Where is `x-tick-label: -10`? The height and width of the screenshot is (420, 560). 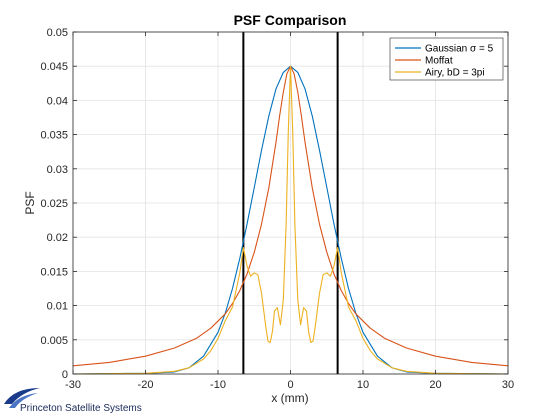 x-tick-label: -10 is located at coordinates (218, 385).